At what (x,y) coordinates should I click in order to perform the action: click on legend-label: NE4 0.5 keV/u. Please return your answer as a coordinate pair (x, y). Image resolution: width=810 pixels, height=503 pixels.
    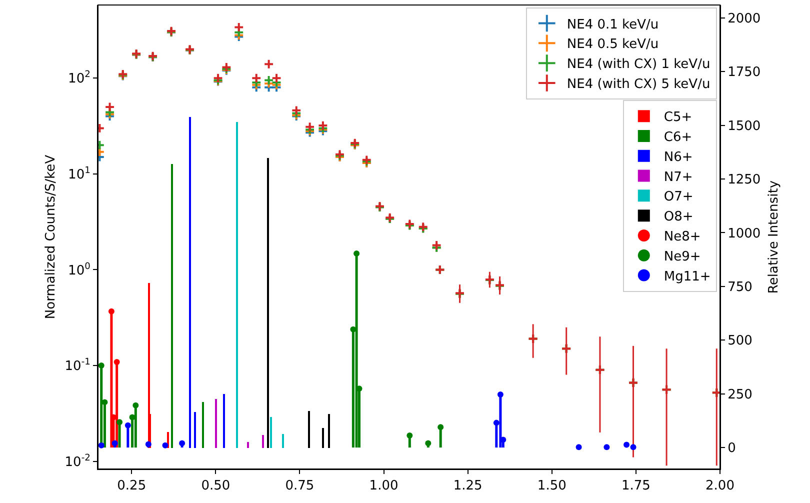
    Looking at the image, I should click on (612, 44).